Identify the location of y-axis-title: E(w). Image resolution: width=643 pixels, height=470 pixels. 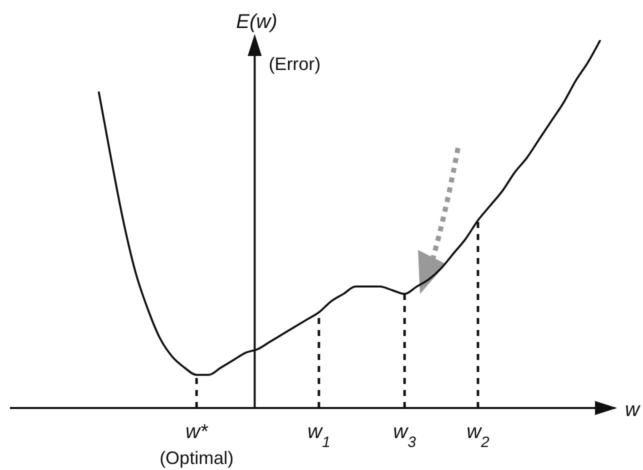
(257, 22).